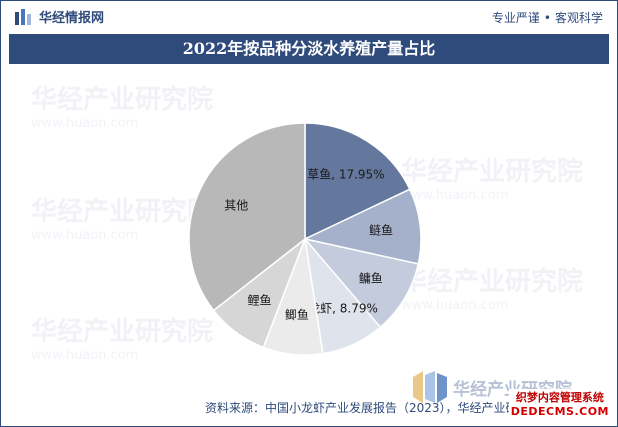 This screenshot has width=618, height=427. I want to click on slice-label-0: 草鱼, 17.95%, so click(345, 174).